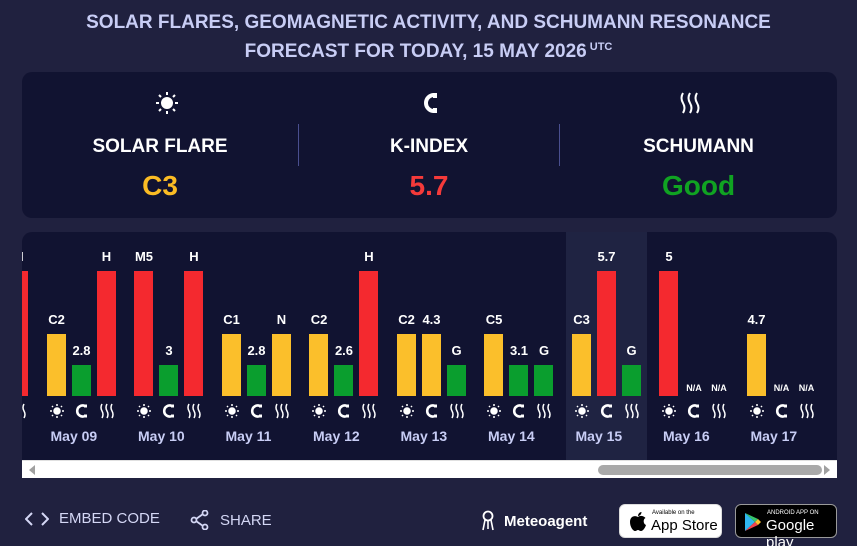 The height and width of the screenshot is (546, 857). I want to click on app-store-small: Available on the, so click(673, 513).